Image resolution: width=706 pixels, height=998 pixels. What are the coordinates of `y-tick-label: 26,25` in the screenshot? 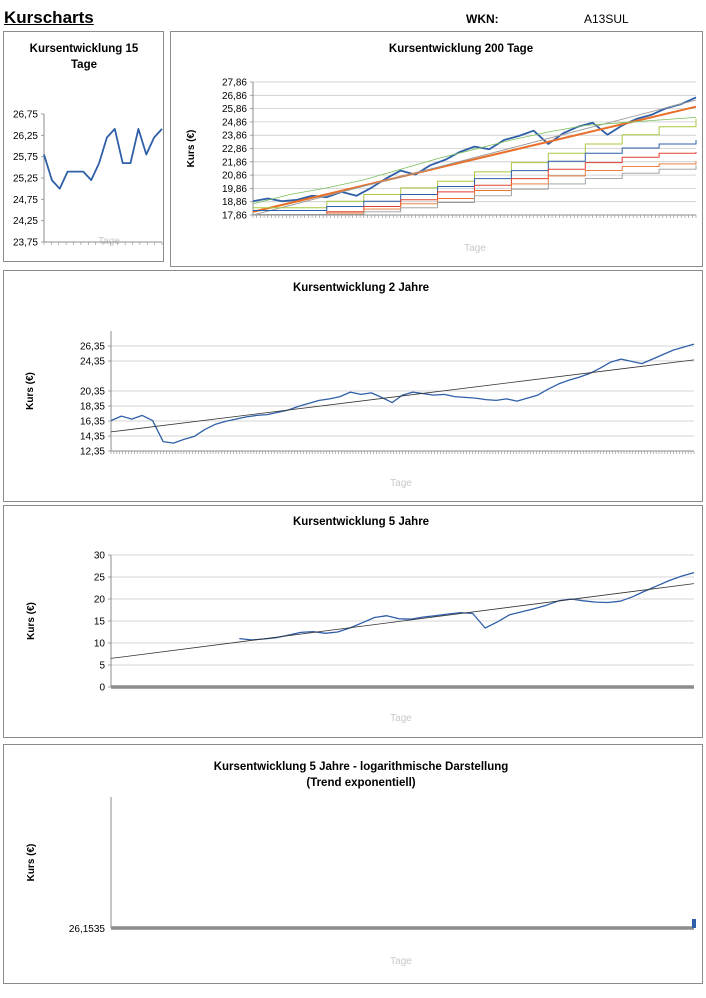 It's located at (25, 136).